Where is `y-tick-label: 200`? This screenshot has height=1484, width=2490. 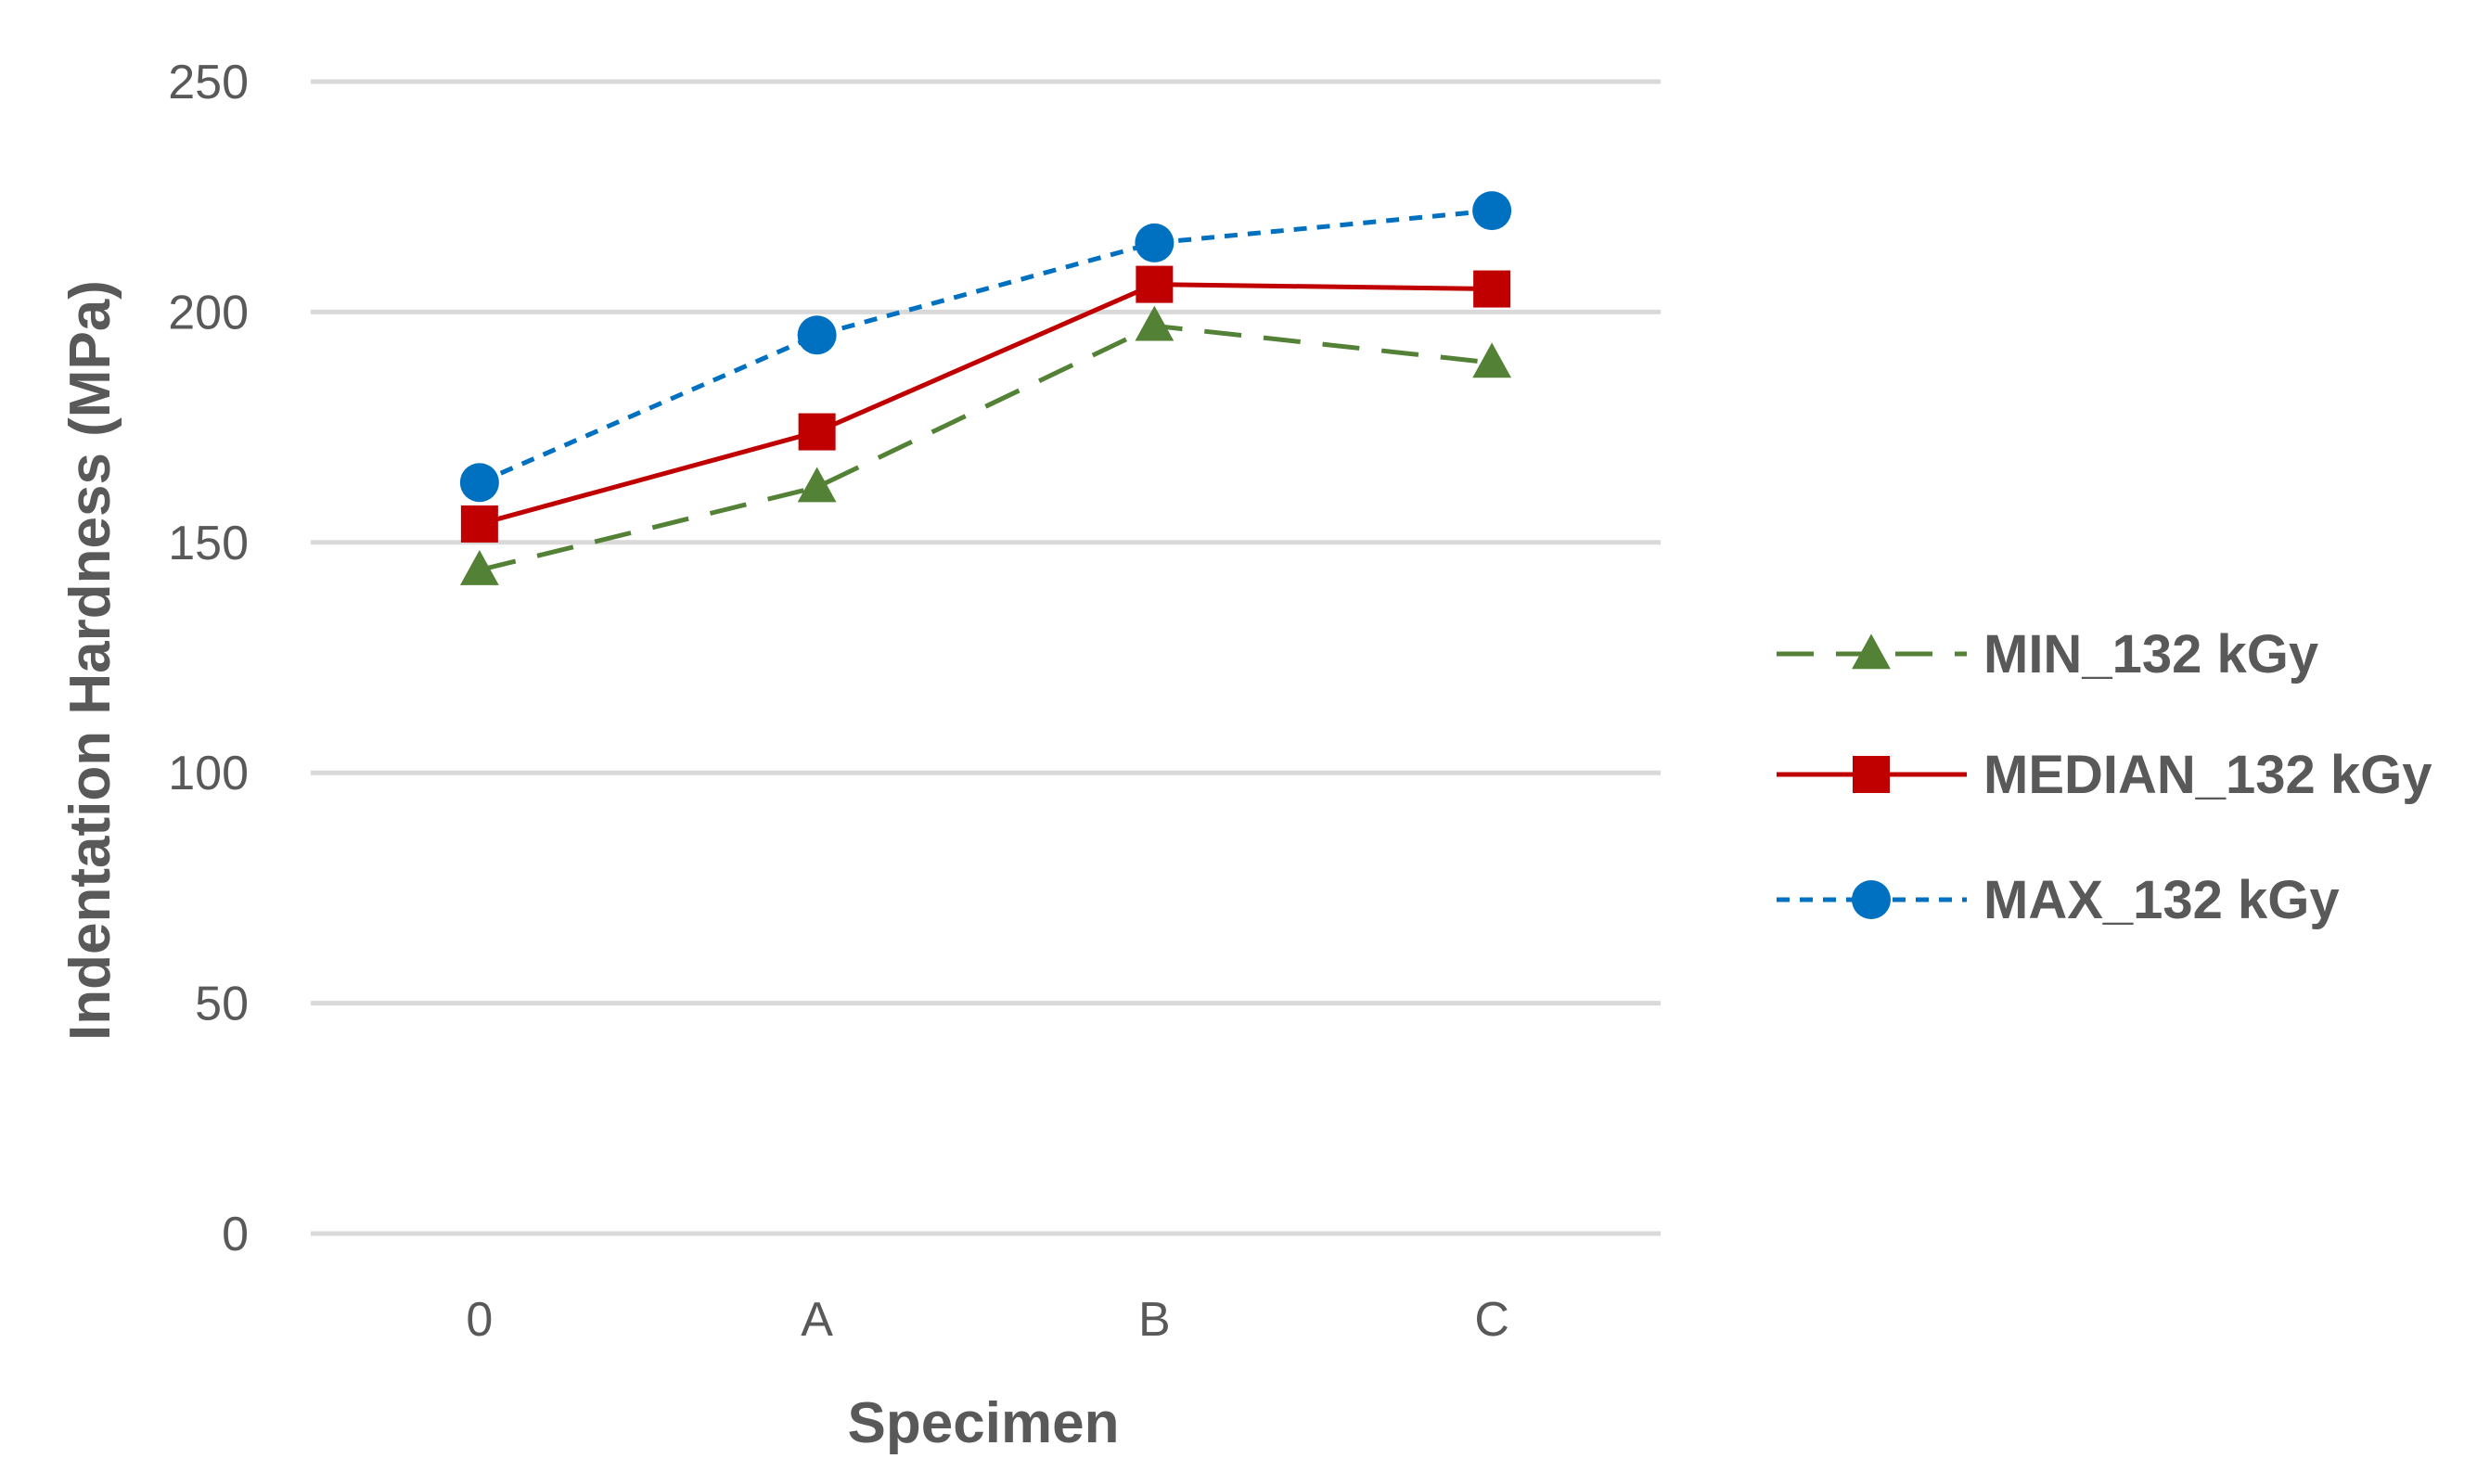 y-tick-label: 200 is located at coordinates (208, 312).